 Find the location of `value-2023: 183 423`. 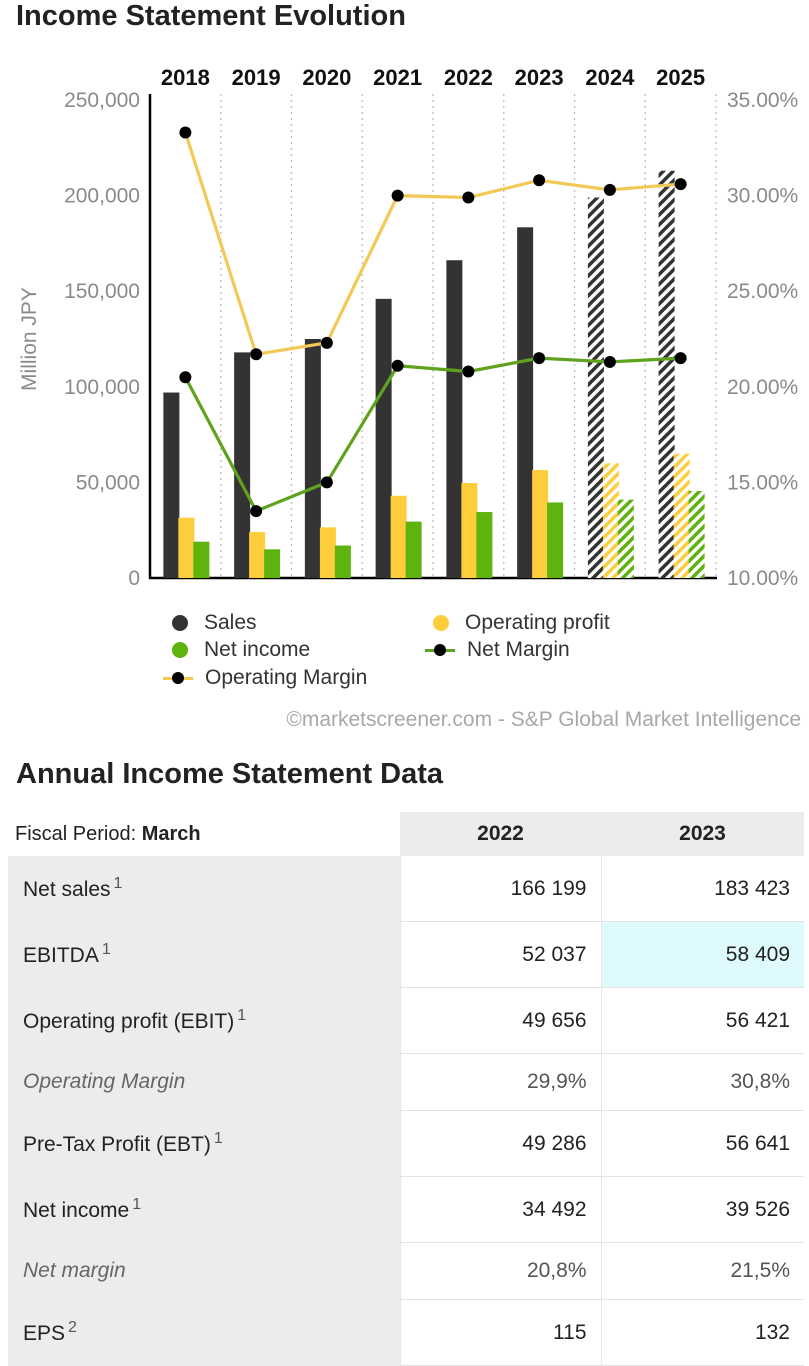

value-2023: 183 423 is located at coordinates (702, 889).